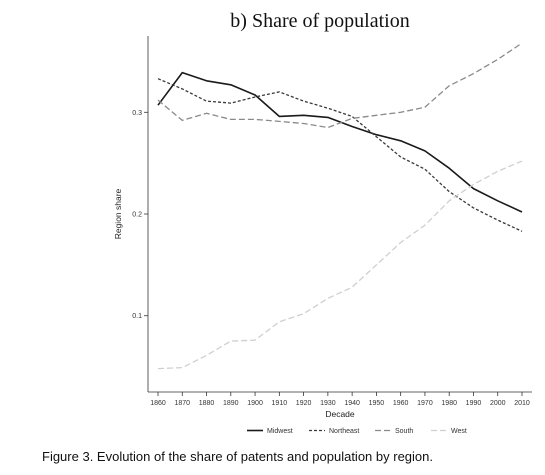 The image size is (545, 475). What do you see at coordinates (377, 403) in the screenshot?
I see `x-tick-label: 1950` at bounding box center [377, 403].